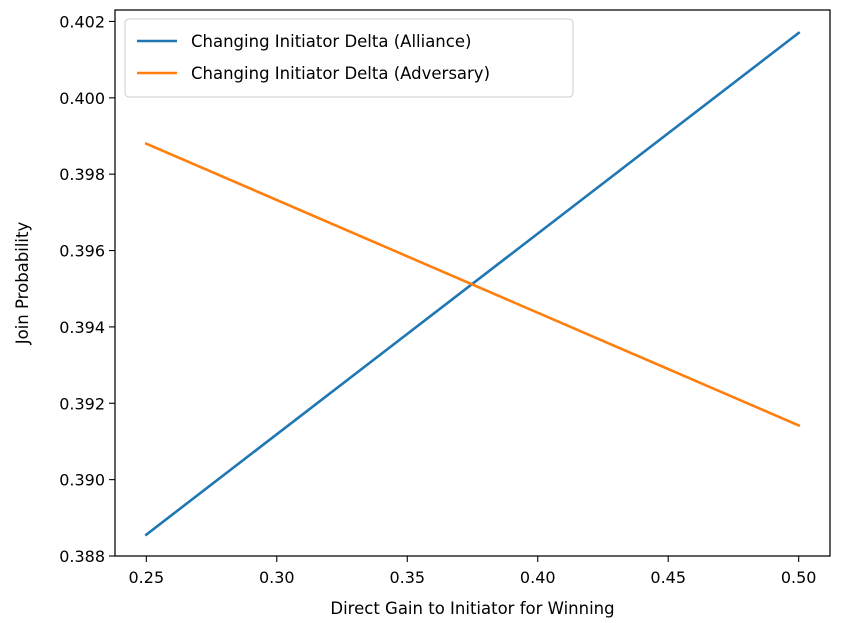 The image size is (841, 623). Describe the element at coordinates (82, 98) in the screenshot. I see `y-tick-label: 0.400` at that location.